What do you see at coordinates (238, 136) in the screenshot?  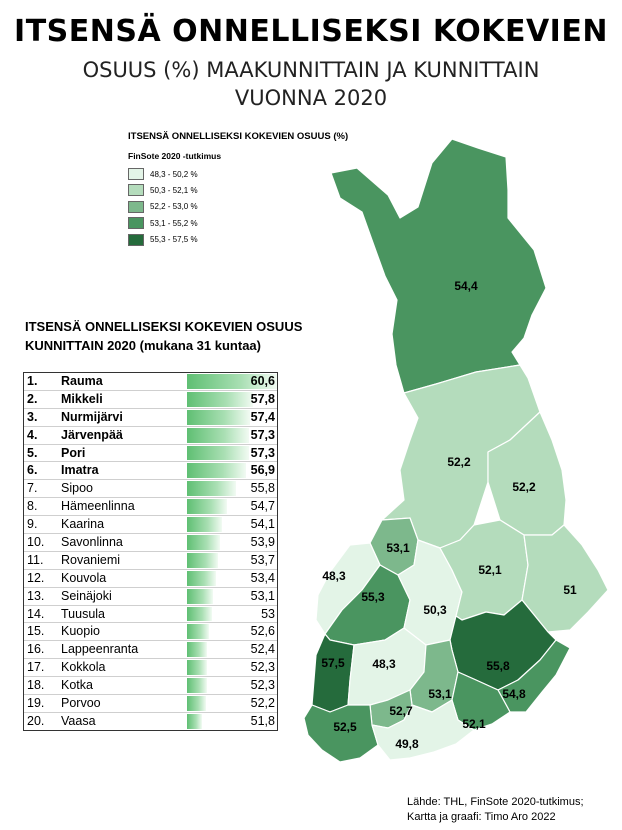 I see `legend-title: ITSENSÄ ONNELLISEKSI KOKEVIEN OSUUS (%)` at bounding box center [238, 136].